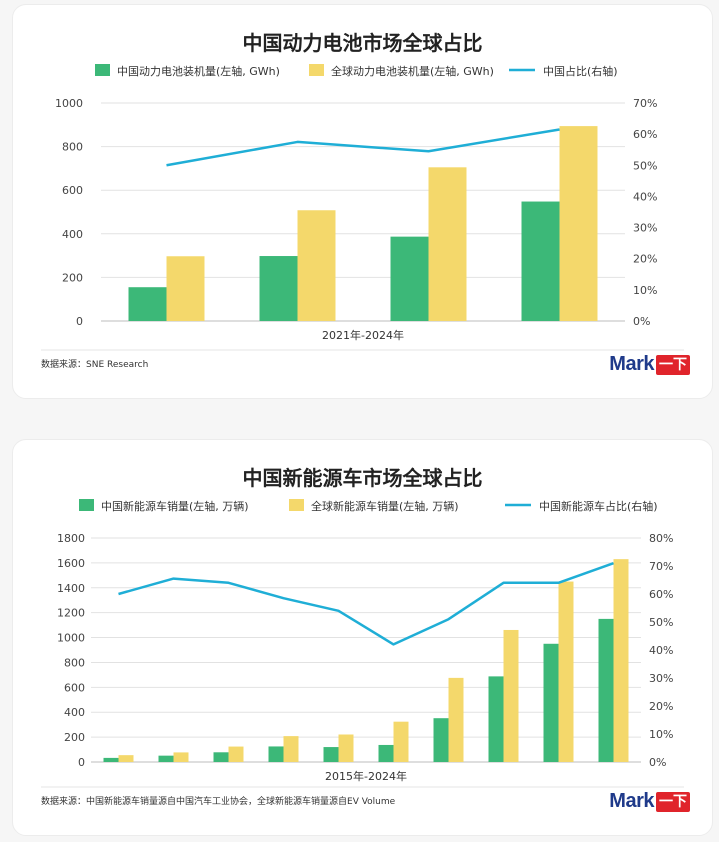 The image size is (719, 842). What do you see at coordinates (198, 71) in the screenshot?
I see `legend-label: 中国动力电池装机量(左轴, GWh)` at bounding box center [198, 71].